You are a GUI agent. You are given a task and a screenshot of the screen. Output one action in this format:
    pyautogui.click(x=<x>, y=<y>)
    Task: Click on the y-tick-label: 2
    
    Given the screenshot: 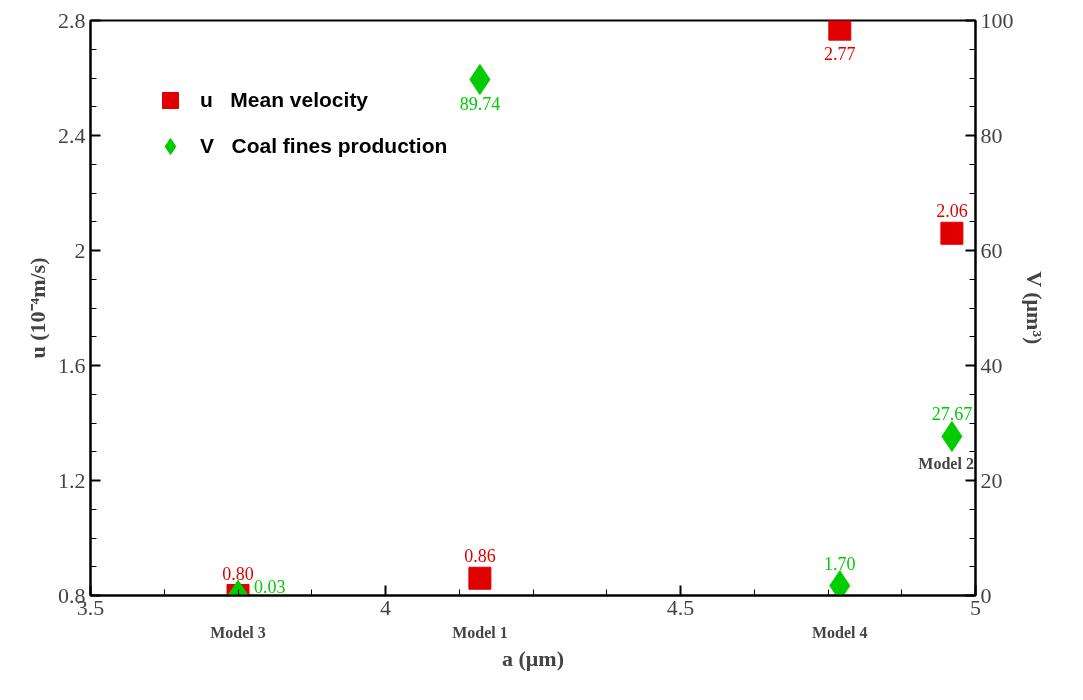 What is the action you would take?
    pyautogui.click(x=80, y=250)
    